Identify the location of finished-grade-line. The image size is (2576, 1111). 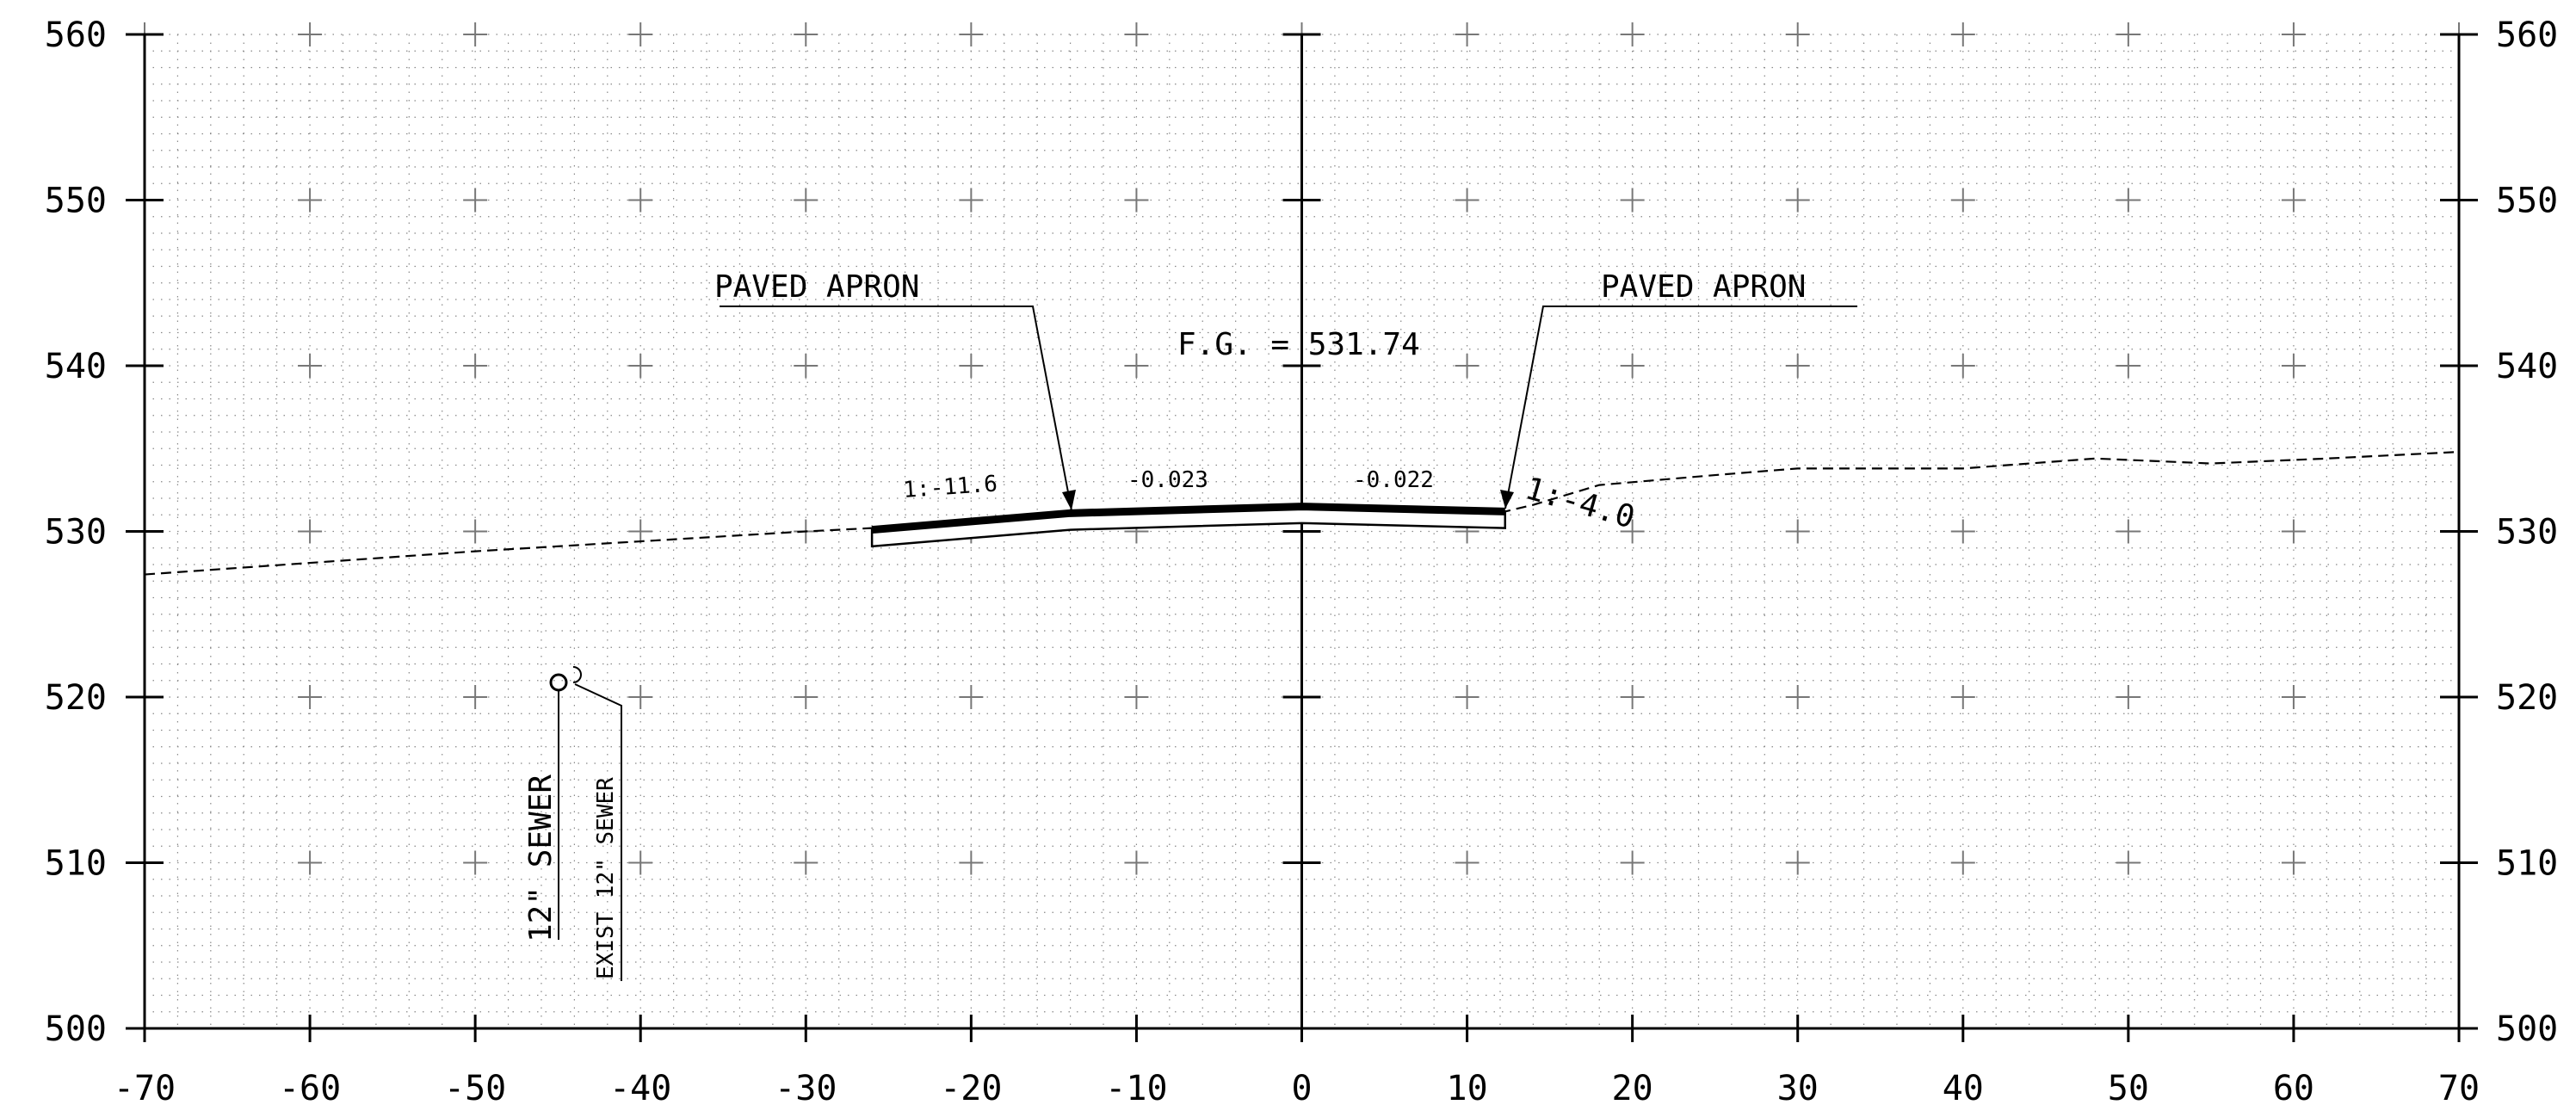
(1188, 518).